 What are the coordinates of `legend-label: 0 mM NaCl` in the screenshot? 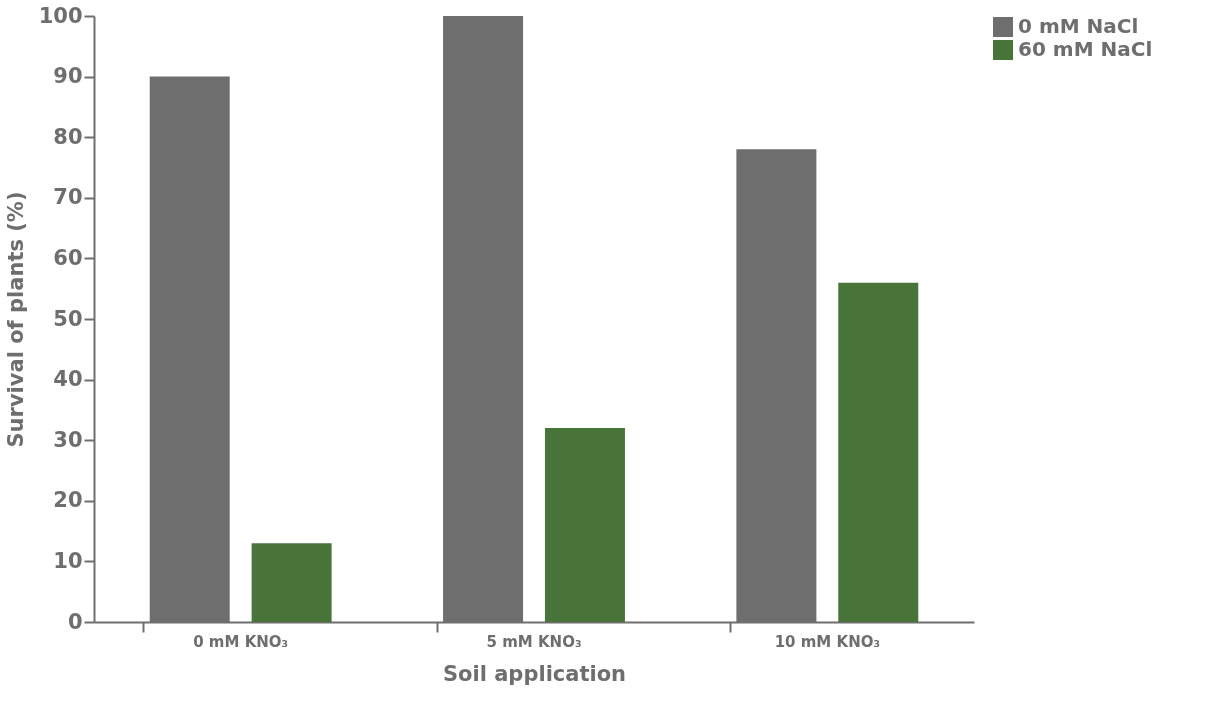 It's located at (1078, 26).